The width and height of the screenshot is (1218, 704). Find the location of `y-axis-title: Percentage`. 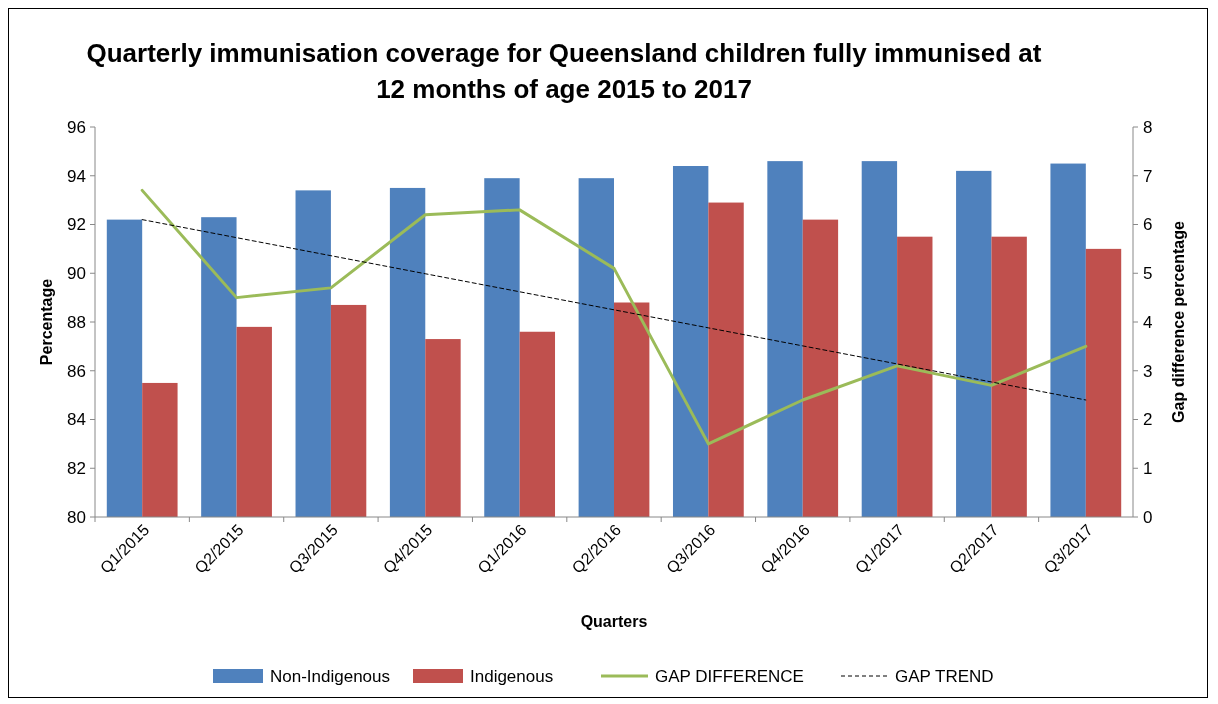

y-axis-title: Percentage is located at coordinates (46, 322).